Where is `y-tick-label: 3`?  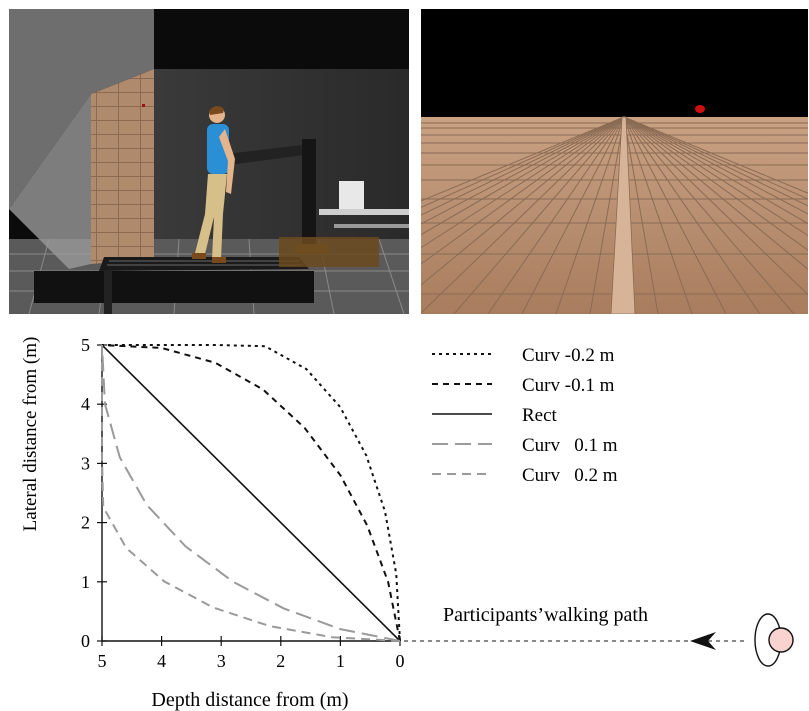 y-tick-label: 3 is located at coordinates (85, 463).